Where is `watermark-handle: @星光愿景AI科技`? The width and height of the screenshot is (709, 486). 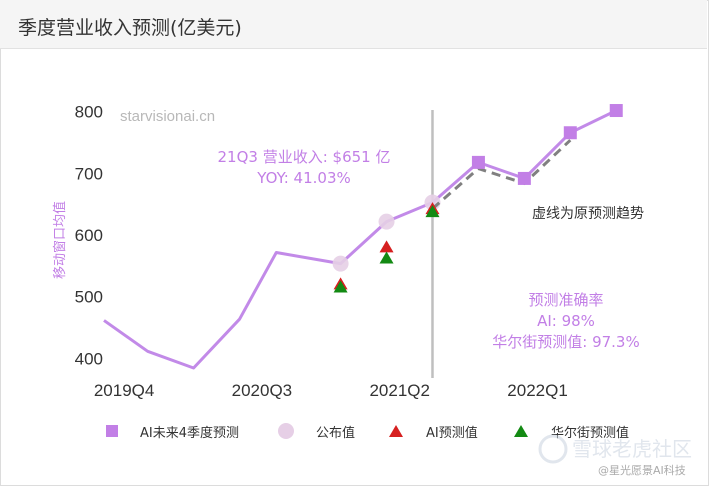 watermark-handle: @星光愿景AI科技 is located at coordinates (642, 470).